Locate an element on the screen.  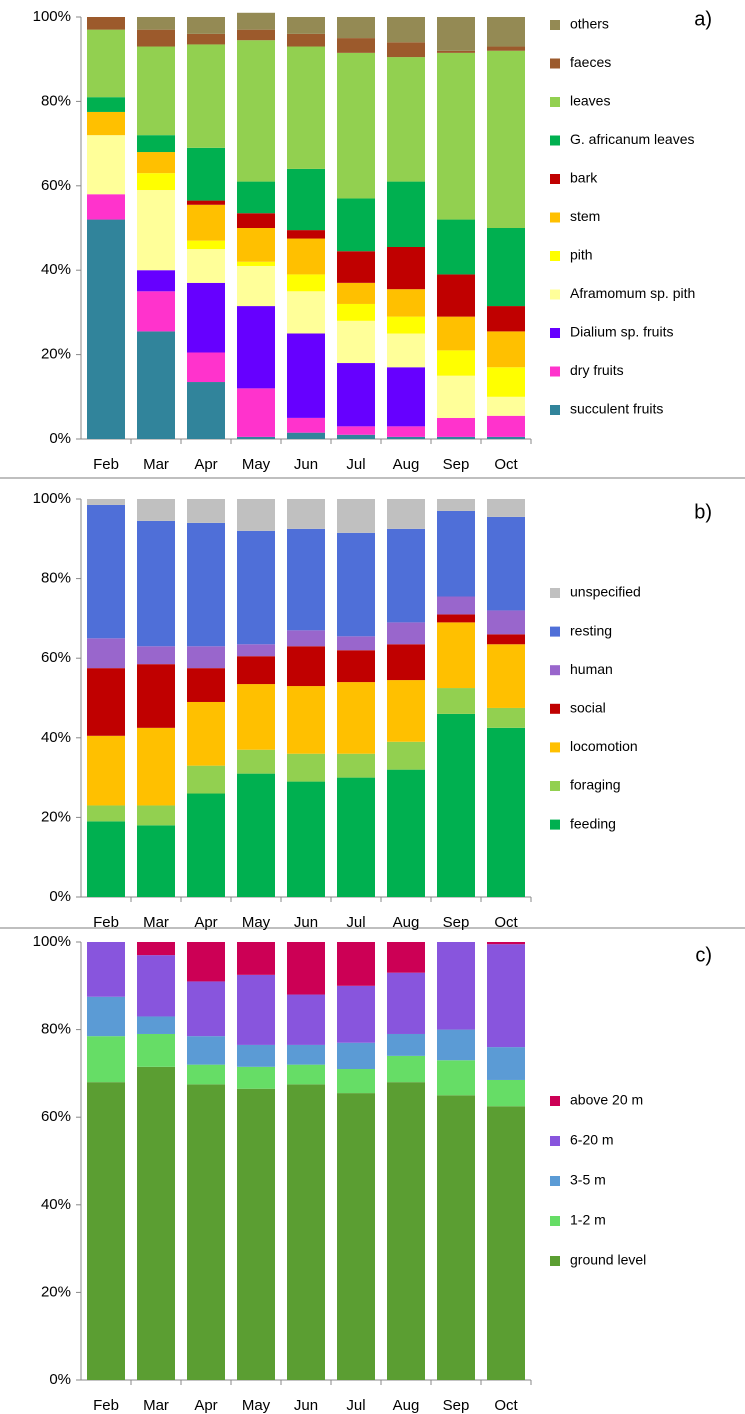
legend-label: faeces is located at coordinates (590, 62).